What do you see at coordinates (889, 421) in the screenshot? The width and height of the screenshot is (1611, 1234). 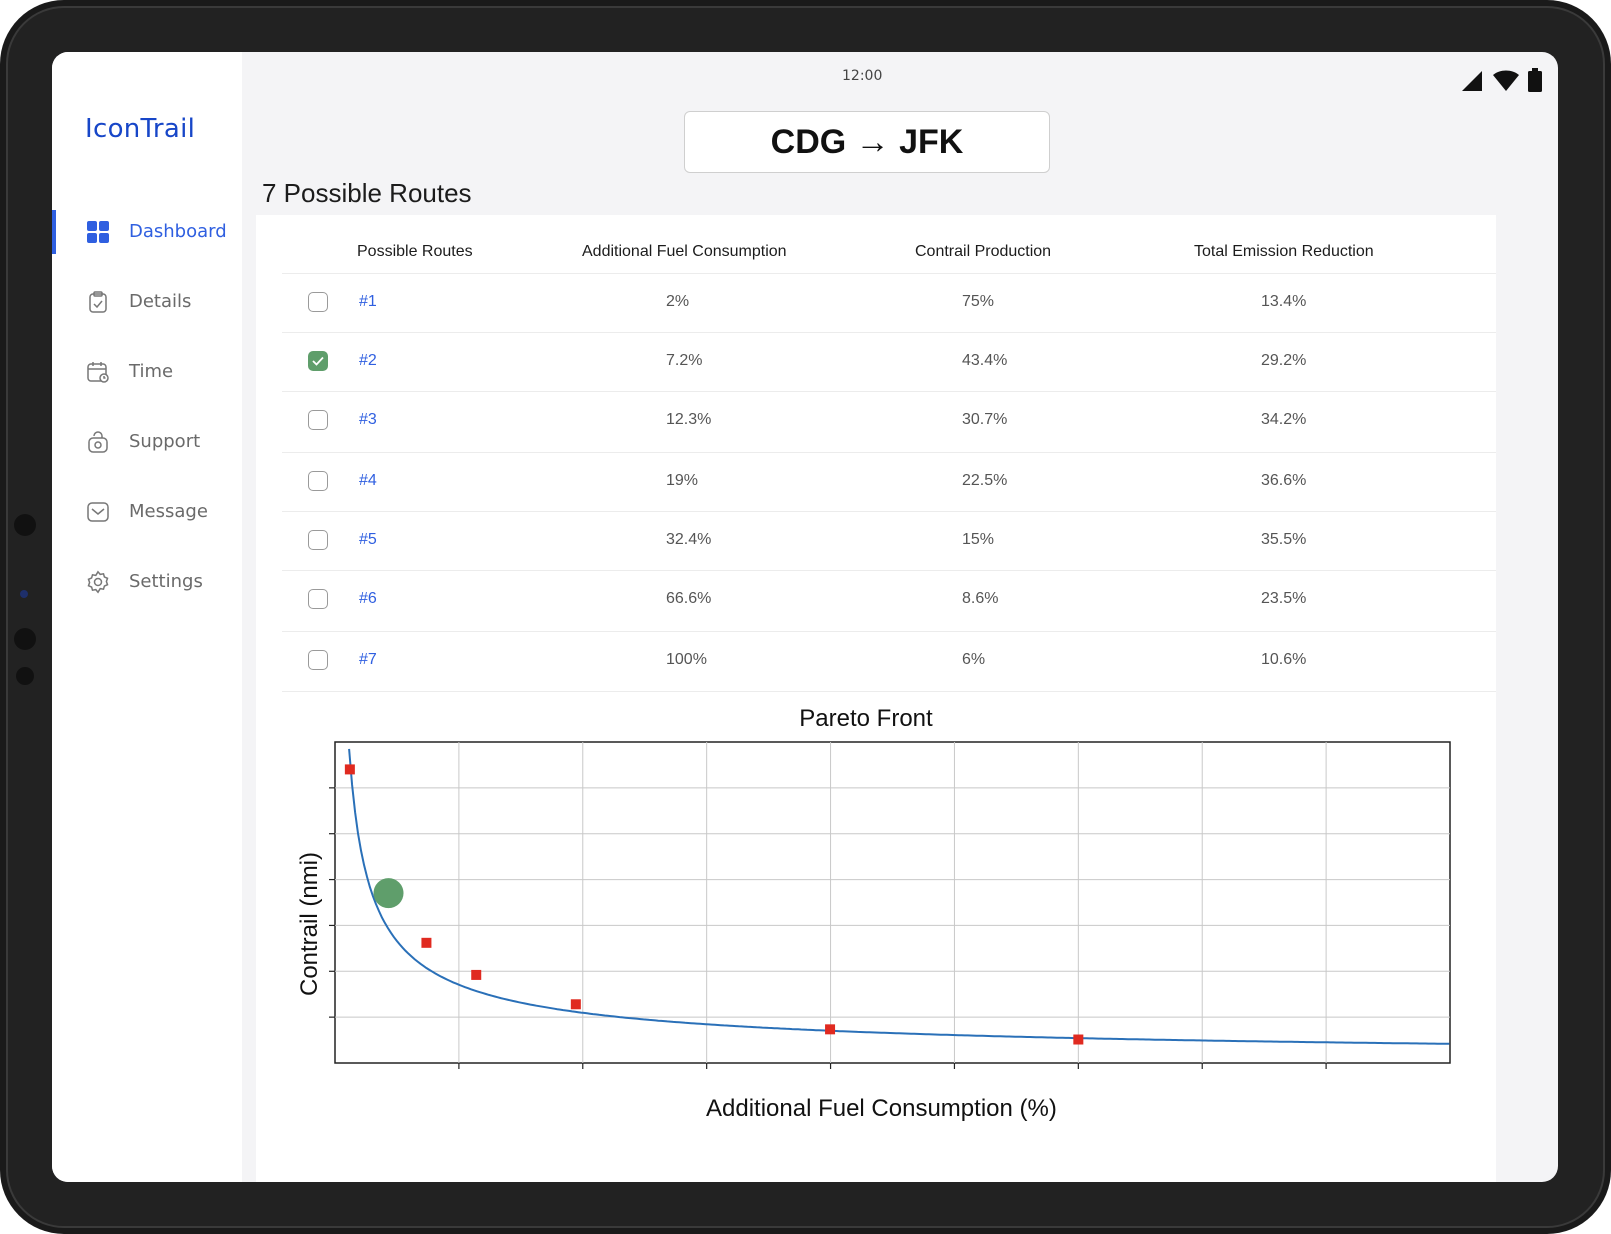 I see `table-row: #3 12.3% 30.7% 34.2%` at bounding box center [889, 421].